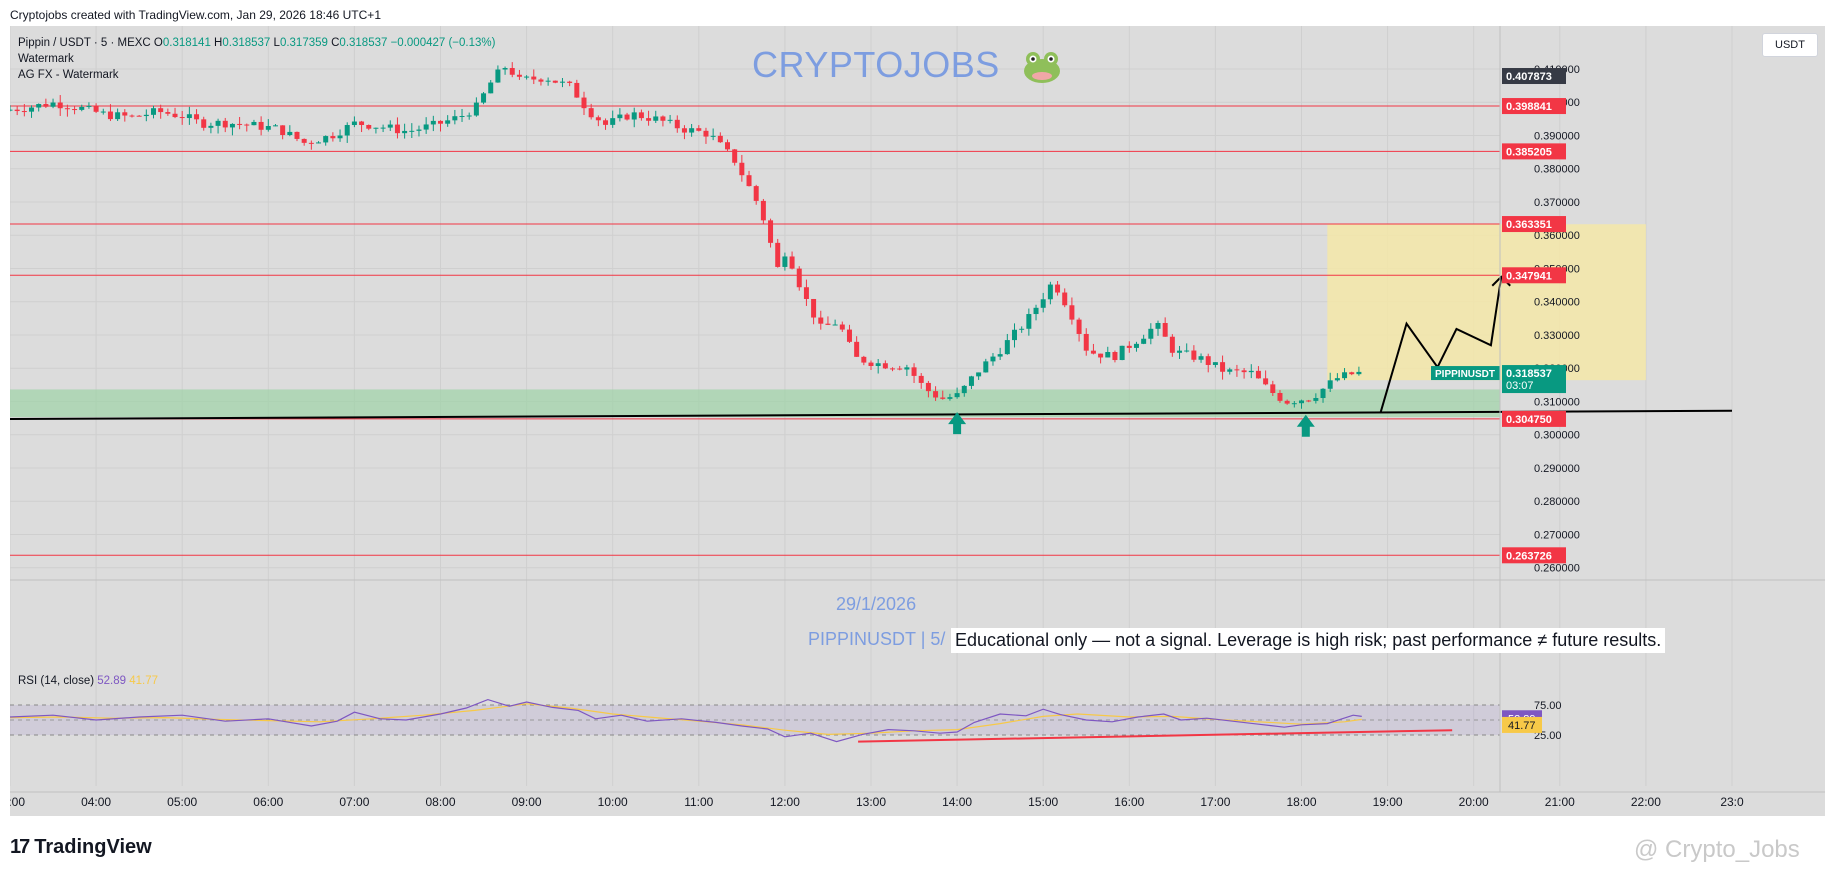  I want to click on bottom-watermark: @ Crypto_Jobs, so click(1717, 849).